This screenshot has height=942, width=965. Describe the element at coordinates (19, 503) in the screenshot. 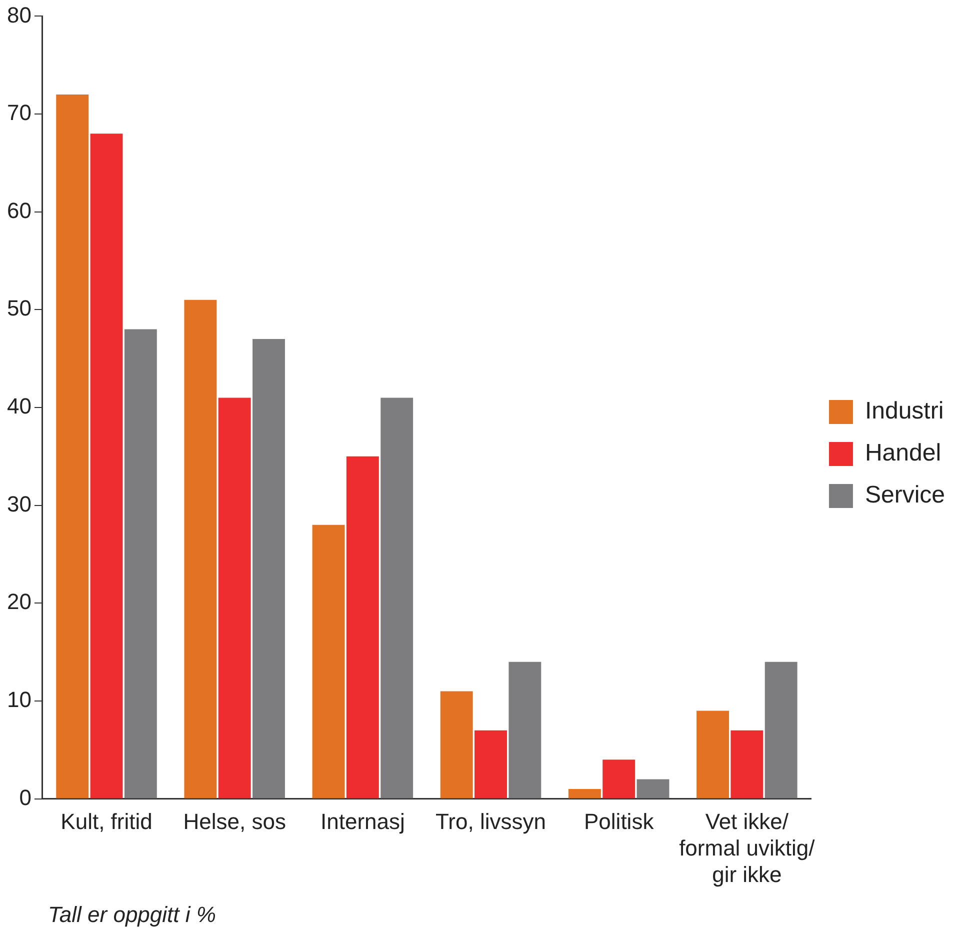

I see `y-tick-label: 30` at that location.